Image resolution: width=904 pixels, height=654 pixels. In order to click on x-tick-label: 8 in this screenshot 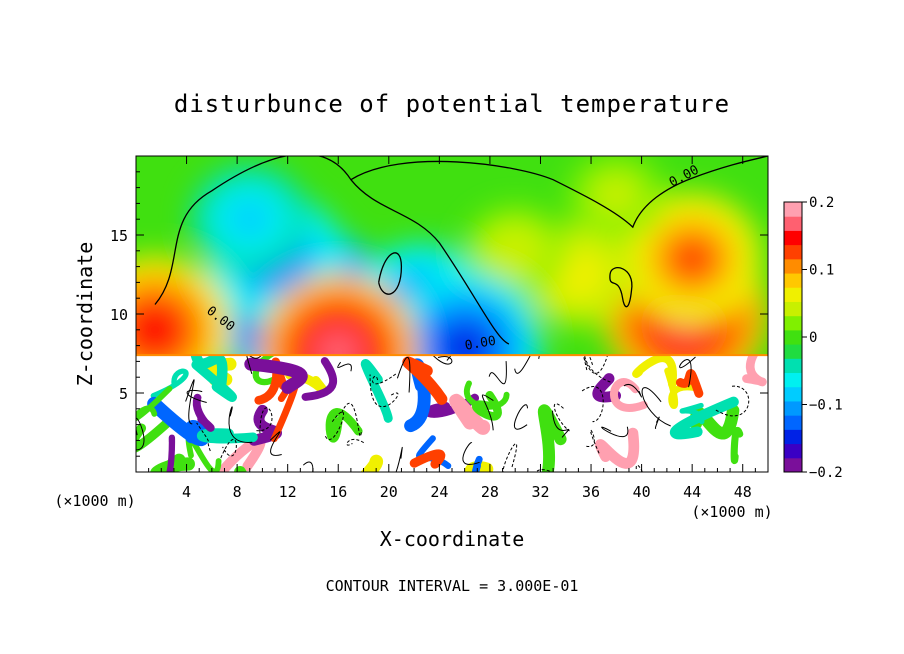, I will do `click(237, 492)`.